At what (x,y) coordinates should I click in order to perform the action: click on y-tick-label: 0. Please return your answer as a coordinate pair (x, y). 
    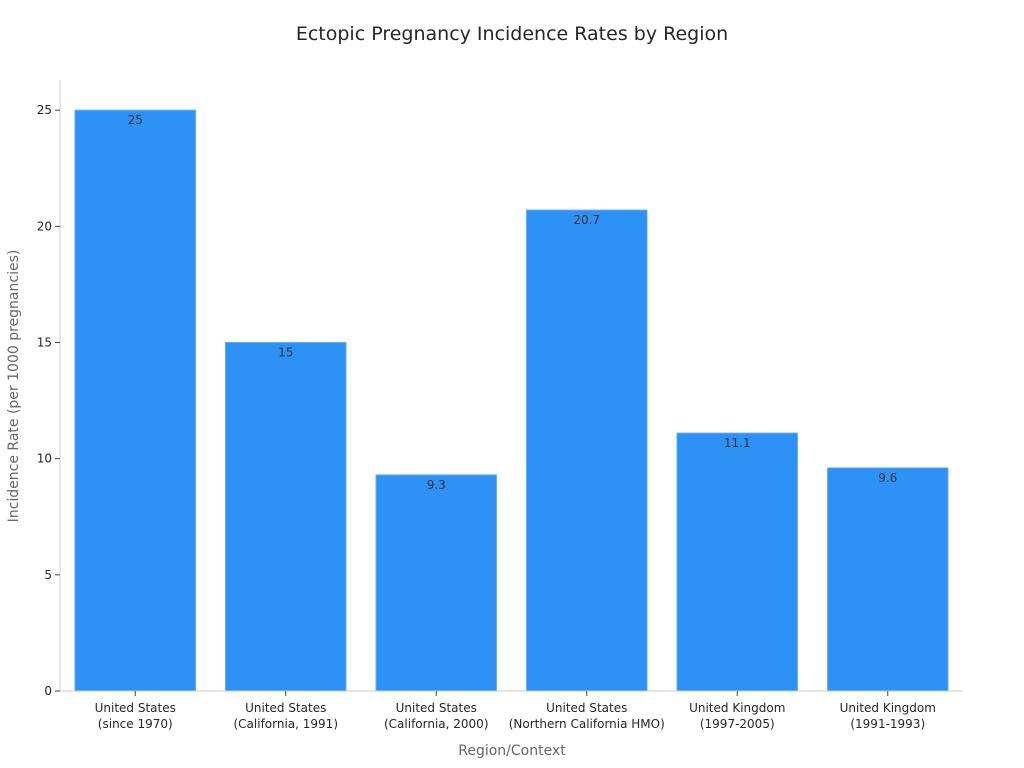
    Looking at the image, I should click on (48, 691).